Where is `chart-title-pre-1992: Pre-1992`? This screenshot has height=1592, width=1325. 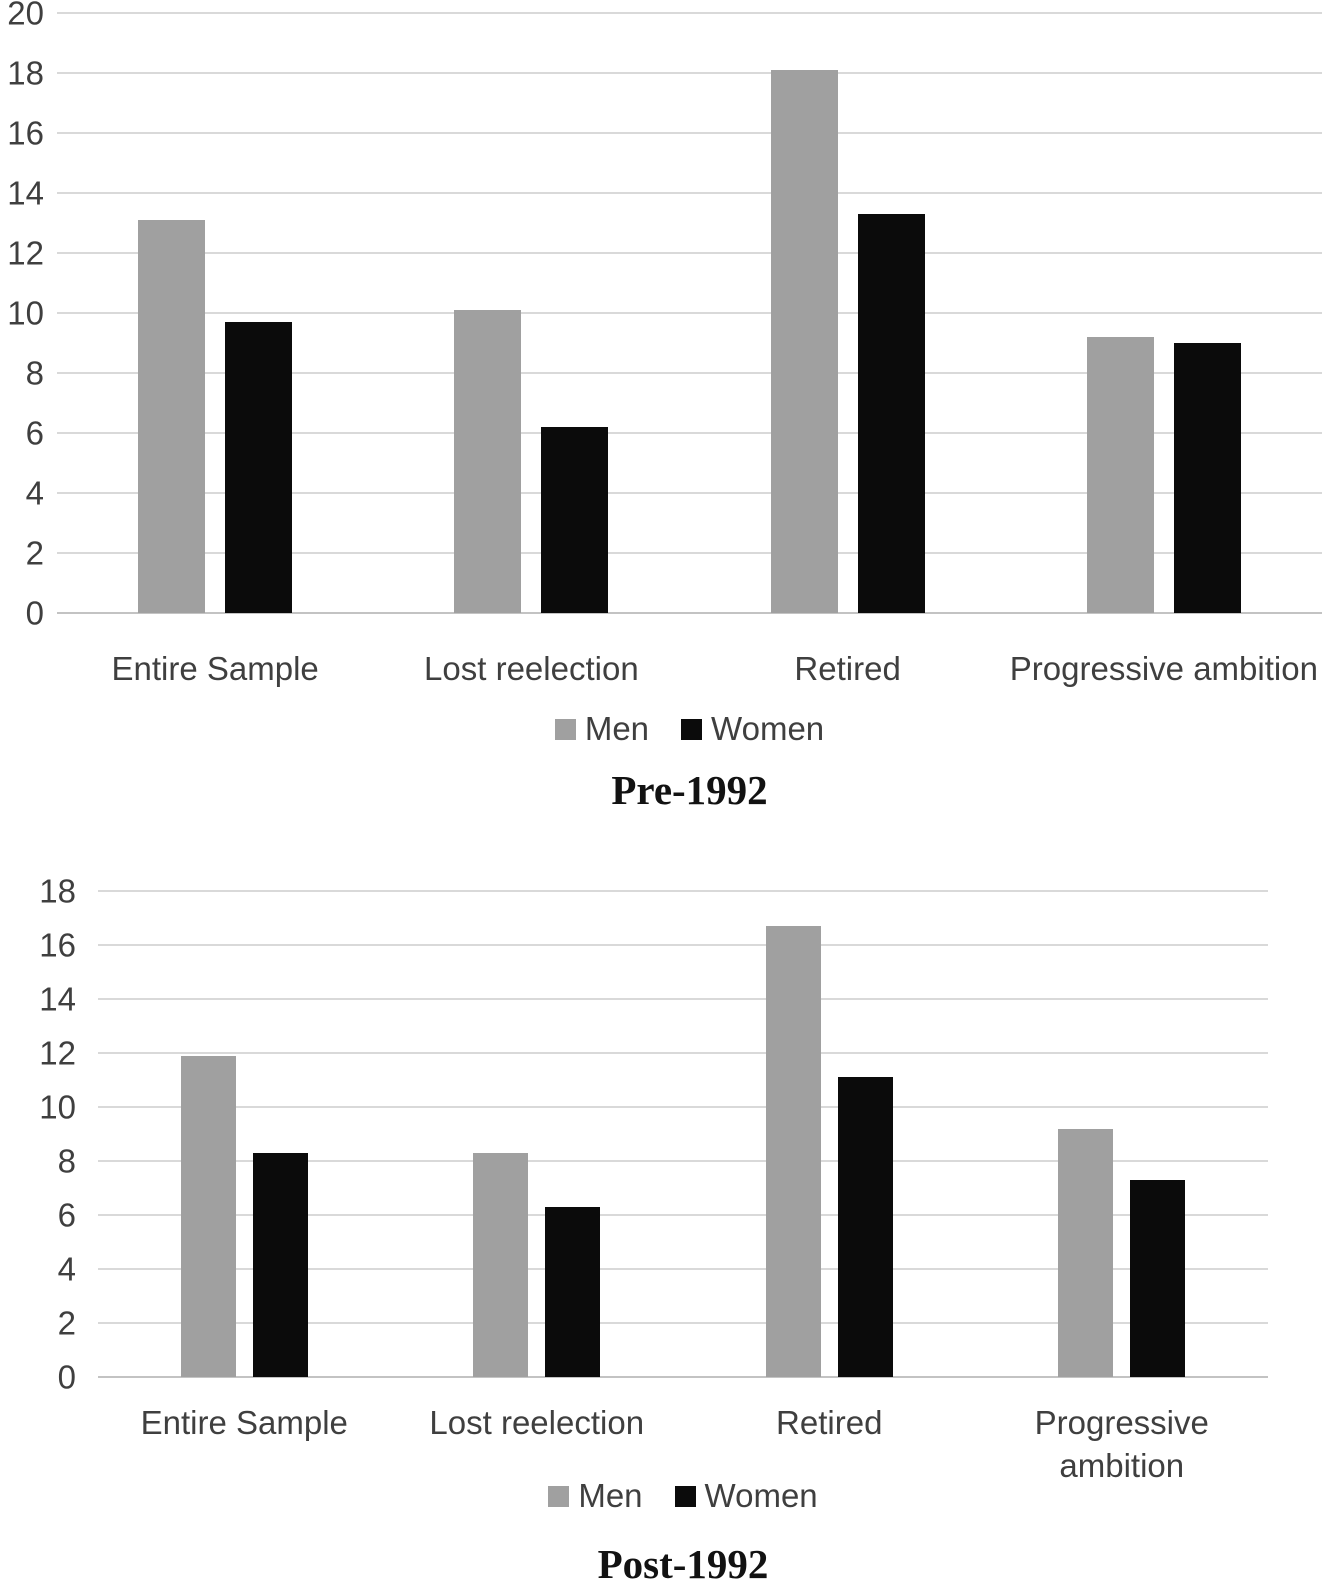 chart-title-pre-1992: Pre-1992 is located at coordinates (689, 790).